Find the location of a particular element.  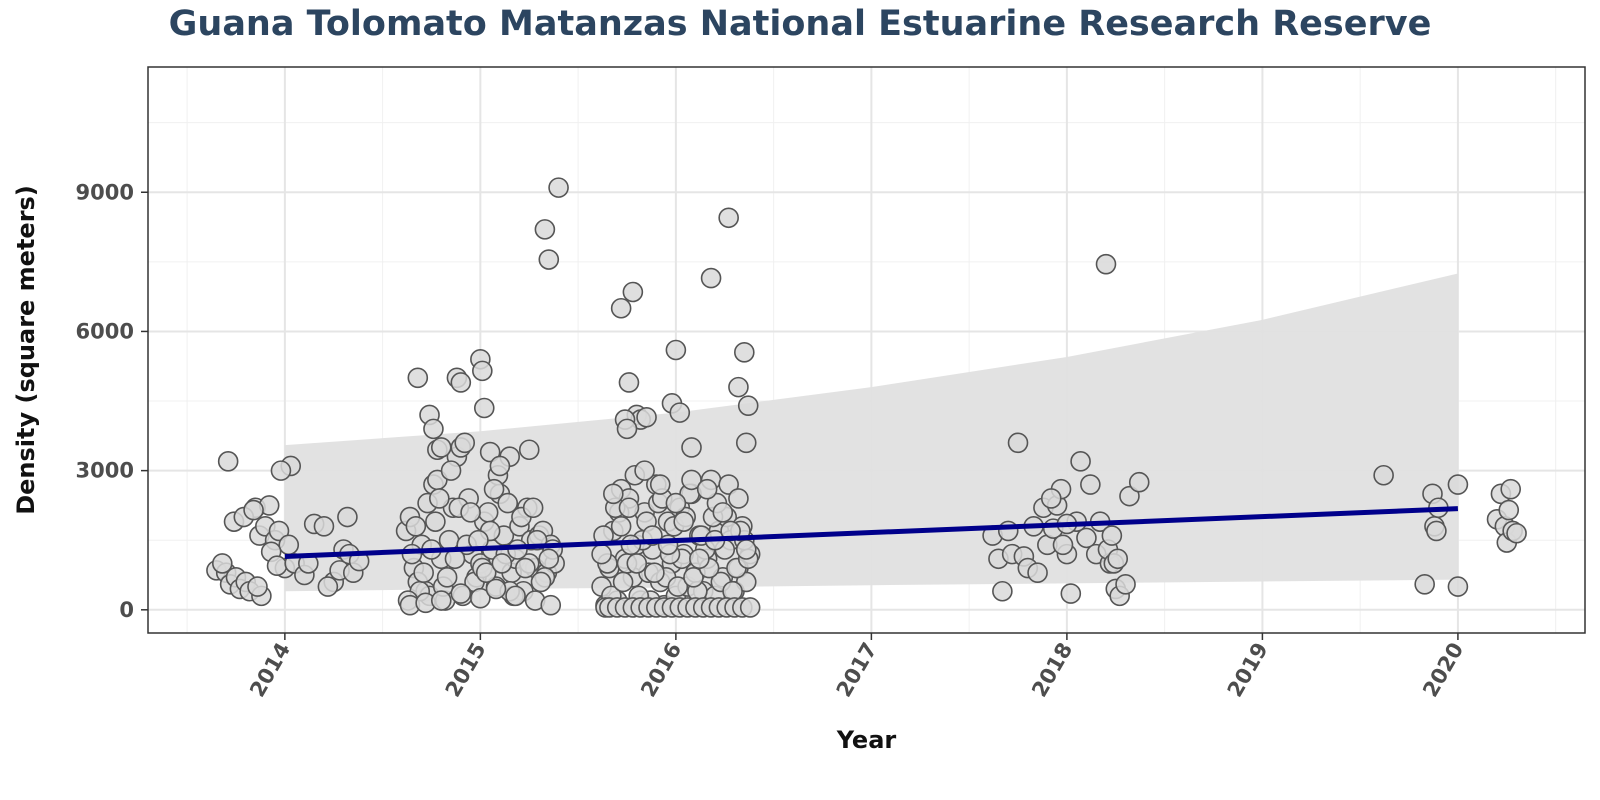

x-tick-label: 2014 is located at coordinates (270, 670).